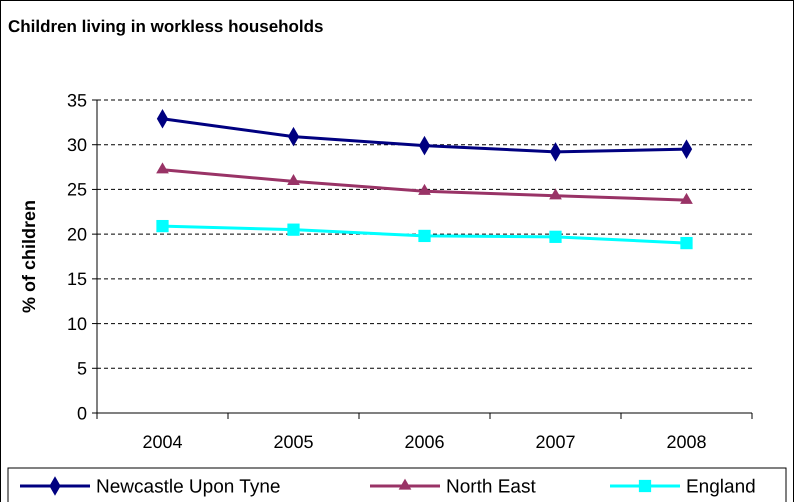  Describe the element at coordinates (162, 442) in the screenshot. I see `x-tick-label: 2004` at that location.